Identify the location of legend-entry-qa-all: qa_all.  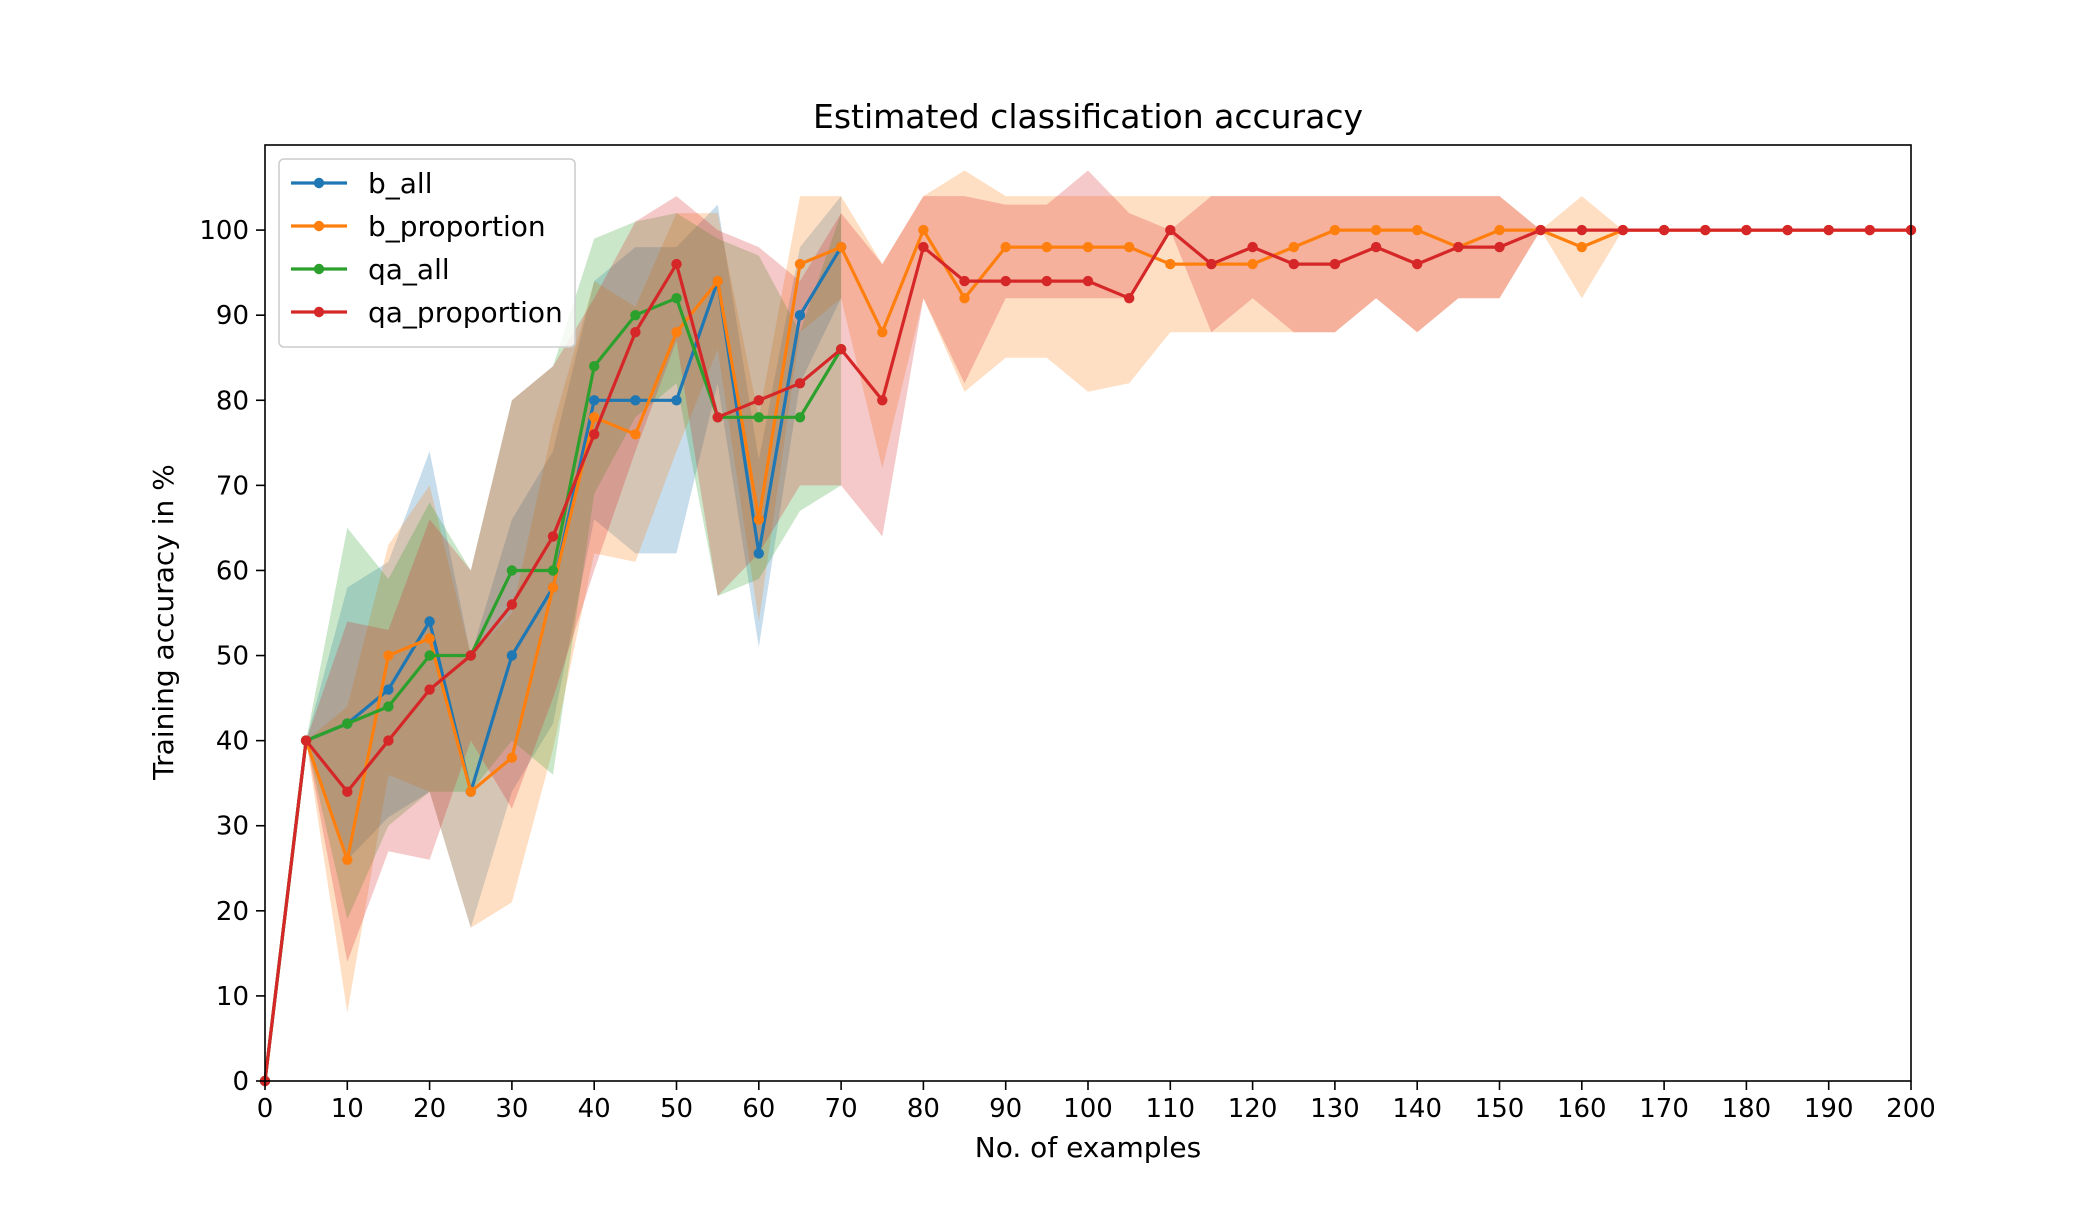
(370, 269).